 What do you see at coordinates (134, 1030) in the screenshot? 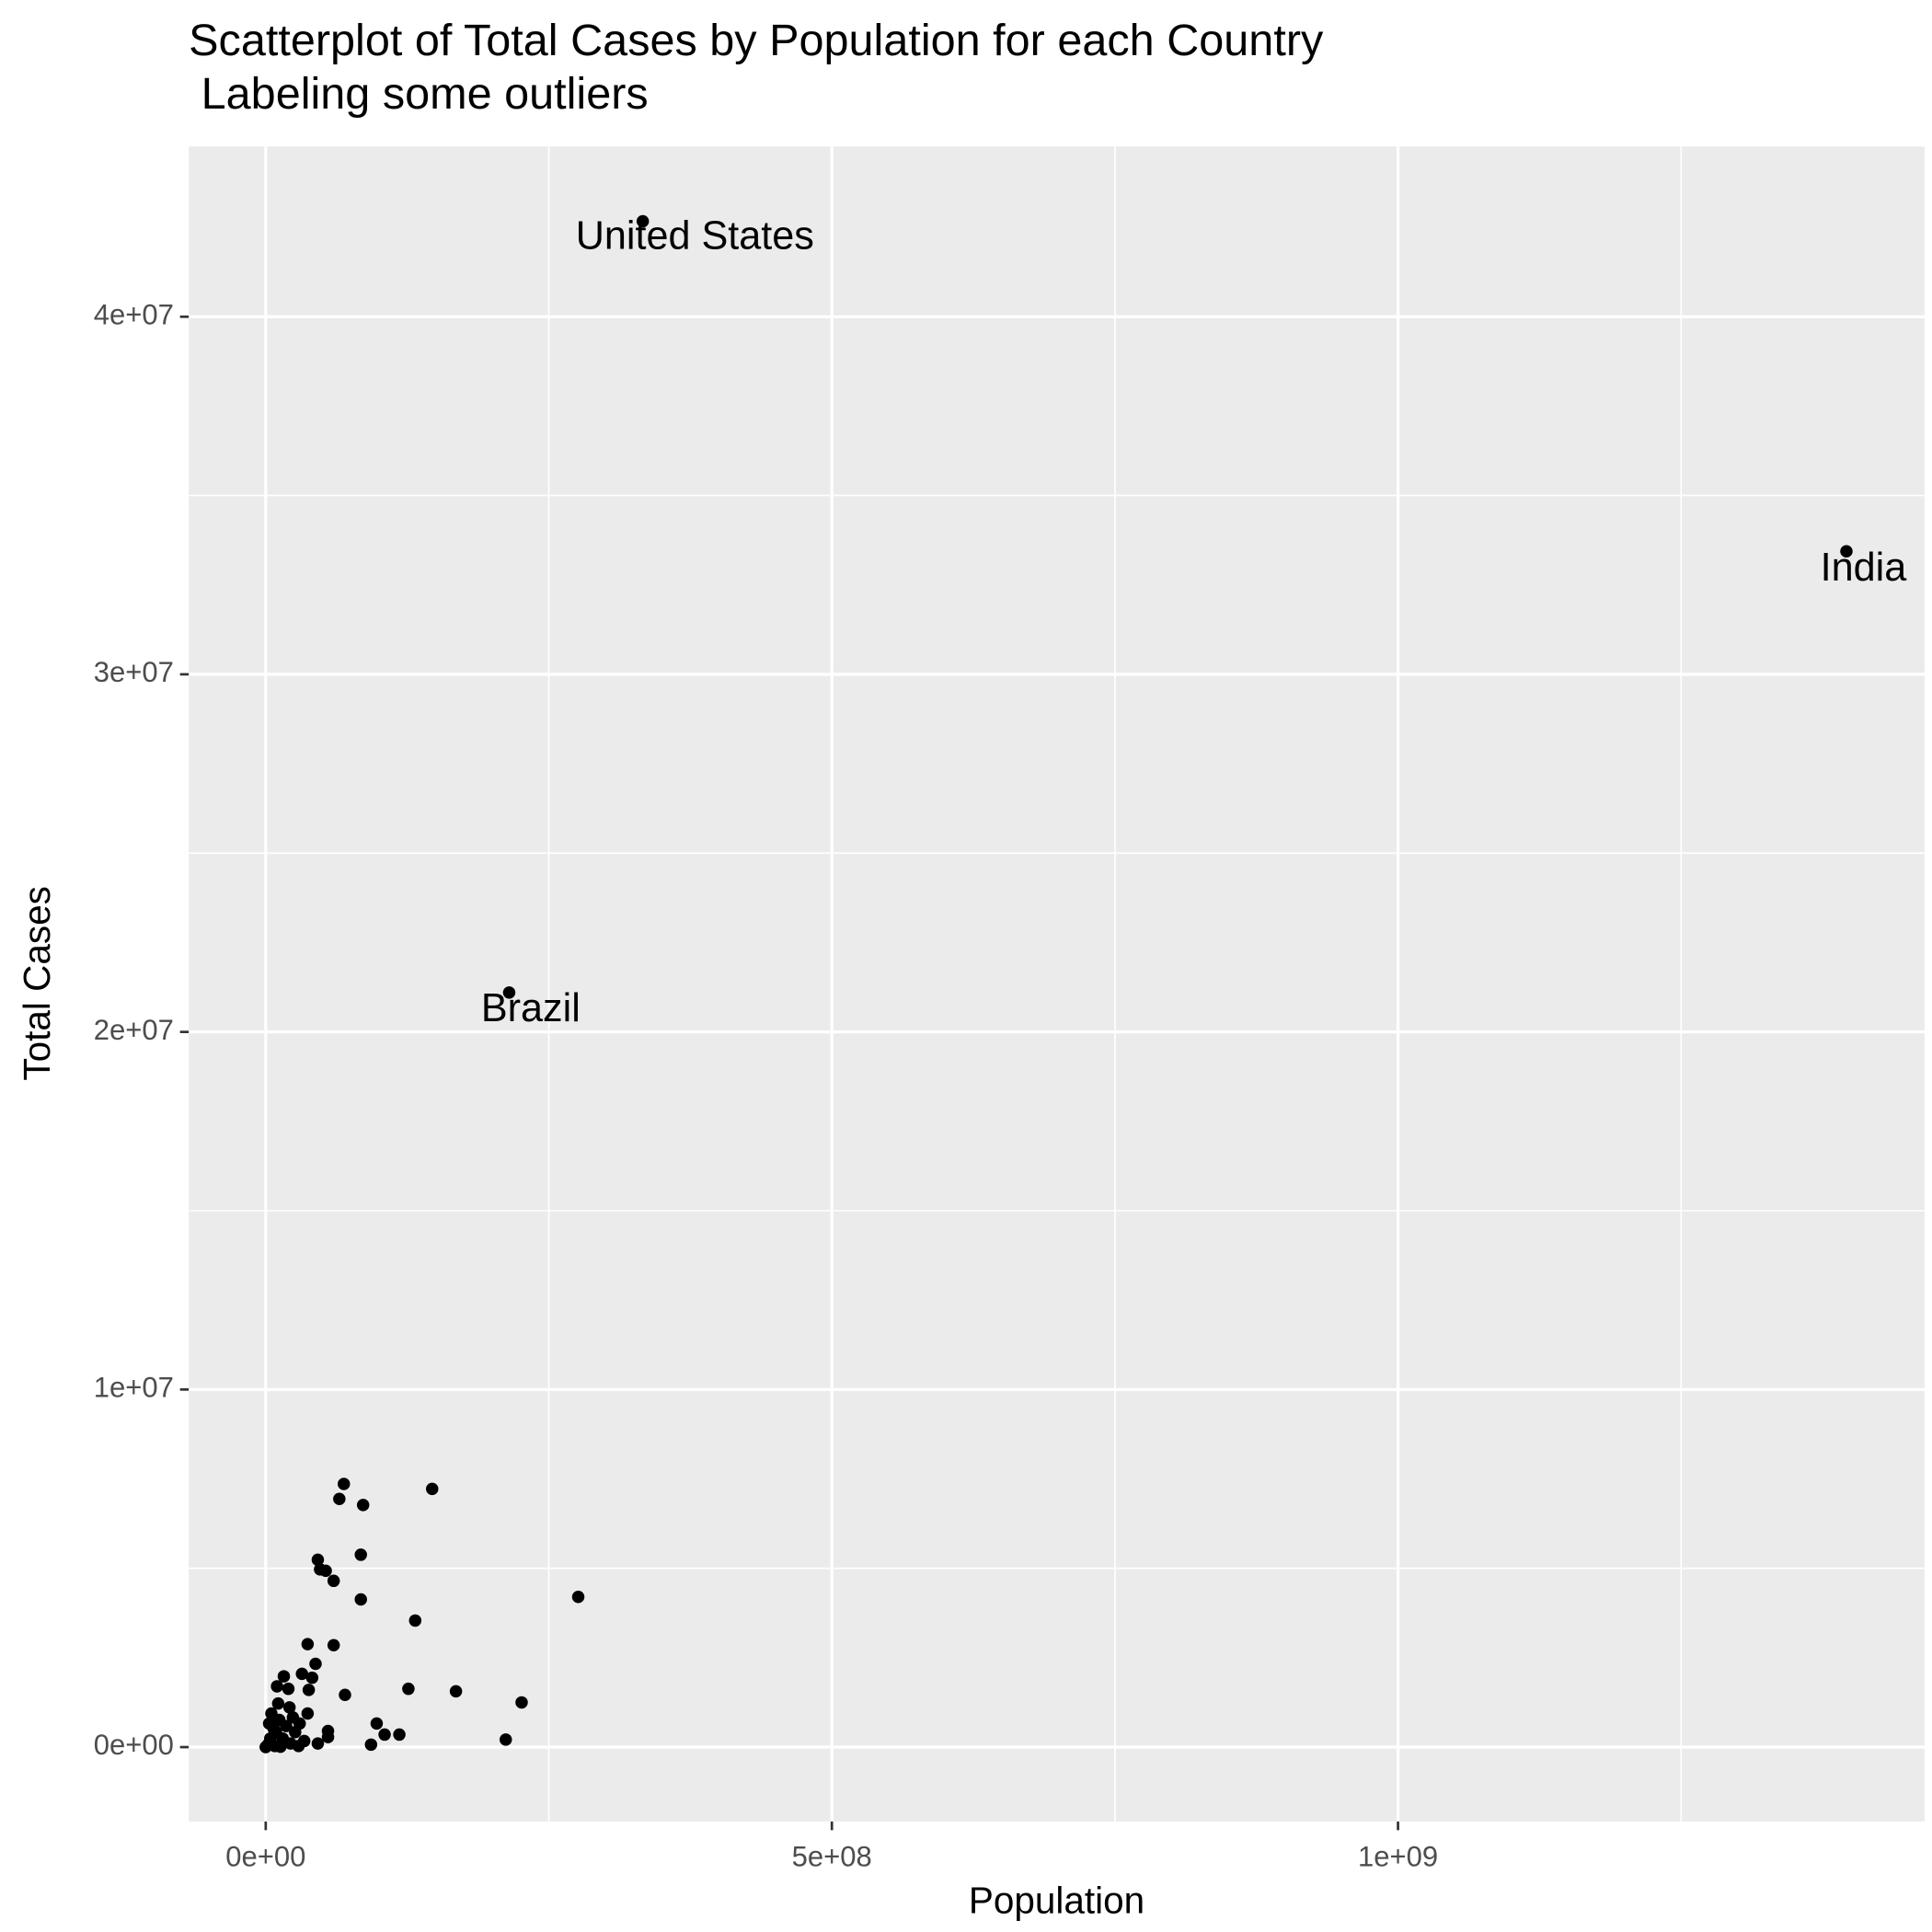
I see `y-tick-label: 2e+07` at bounding box center [134, 1030].